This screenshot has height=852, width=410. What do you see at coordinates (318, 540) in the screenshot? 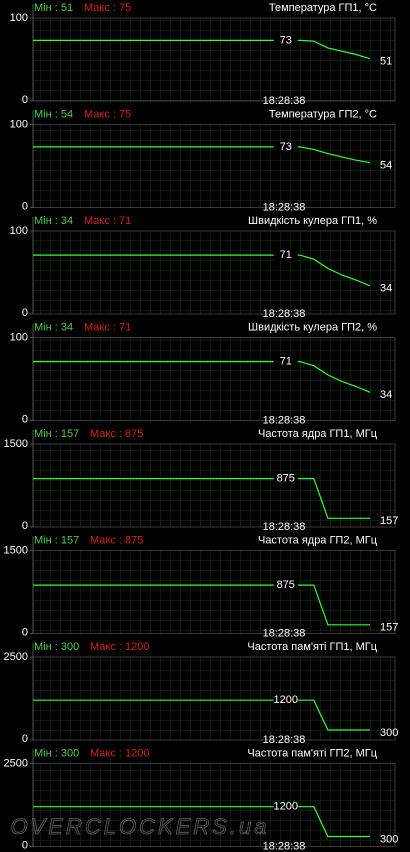
I see `panel-title: Частота ядра ГП2, МГц` at bounding box center [318, 540].